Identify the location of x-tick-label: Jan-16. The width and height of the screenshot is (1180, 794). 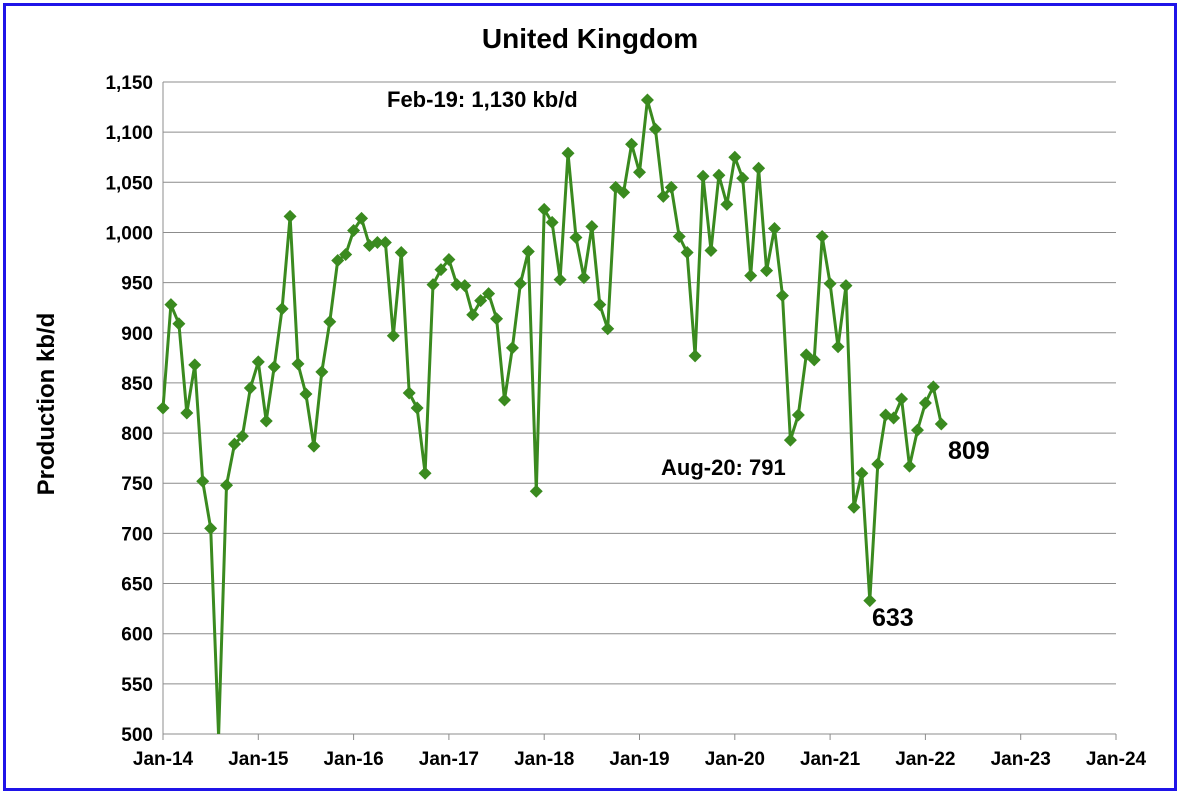
(353, 759).